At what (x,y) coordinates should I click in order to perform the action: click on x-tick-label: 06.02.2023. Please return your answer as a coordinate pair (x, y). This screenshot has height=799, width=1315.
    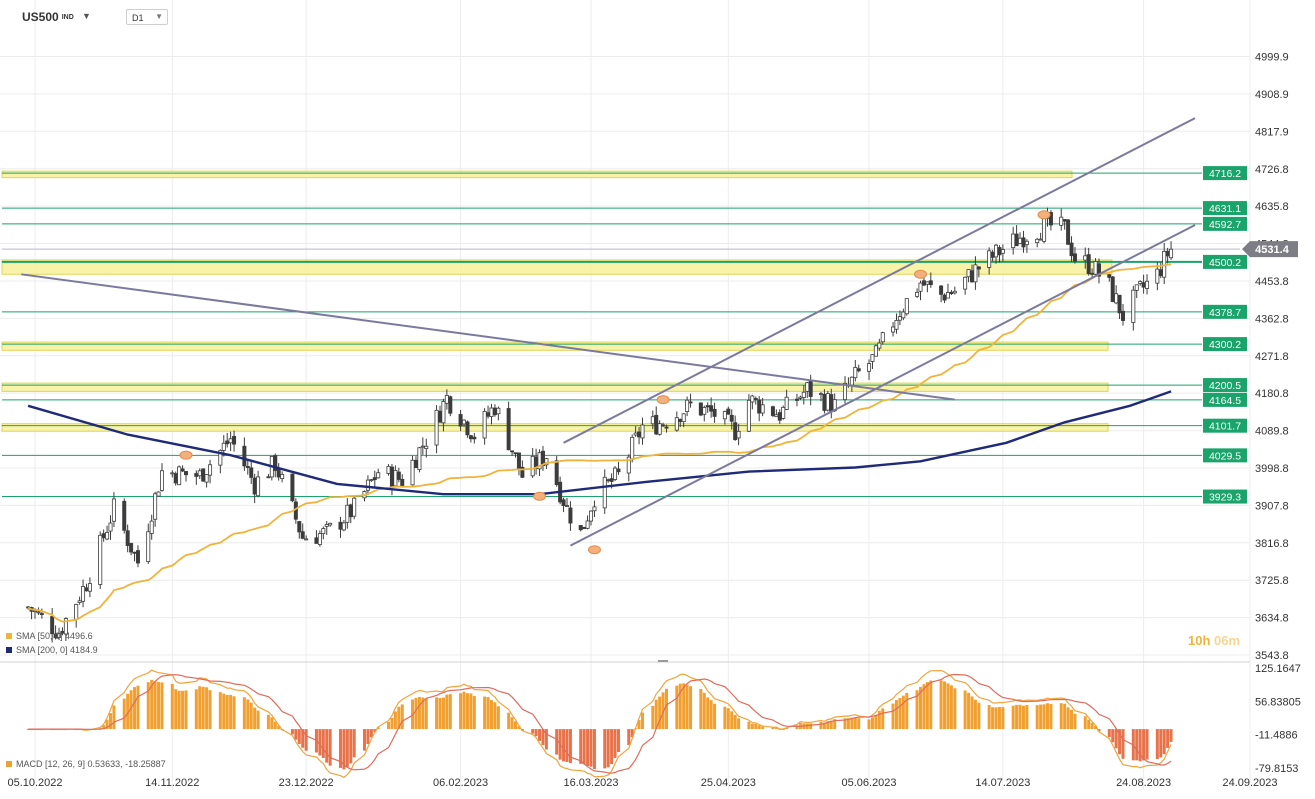
    Looking at the image, I should click on (460, 783).